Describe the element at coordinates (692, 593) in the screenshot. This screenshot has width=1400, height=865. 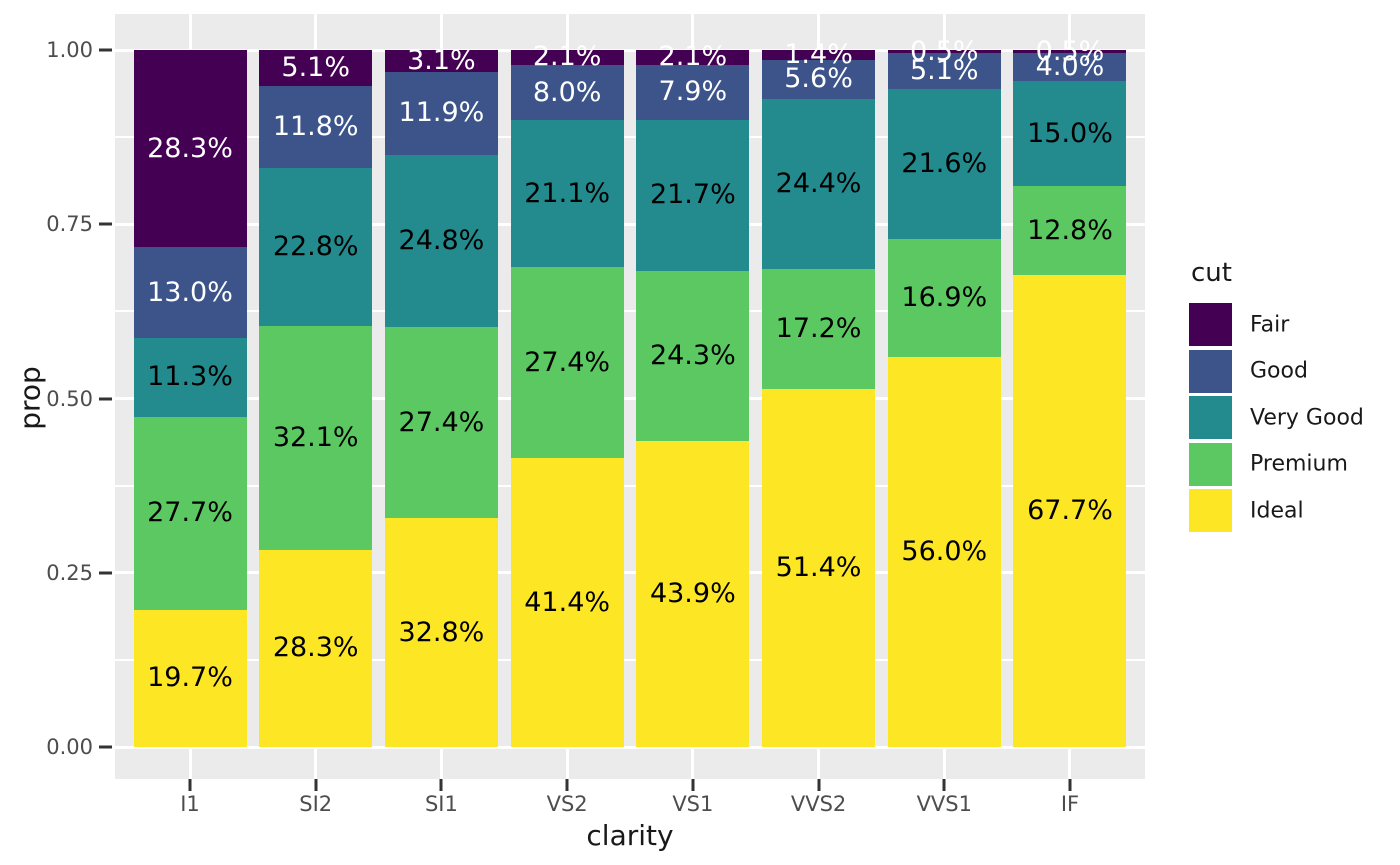
I see `bar-value-label: 43.9%` at that location.